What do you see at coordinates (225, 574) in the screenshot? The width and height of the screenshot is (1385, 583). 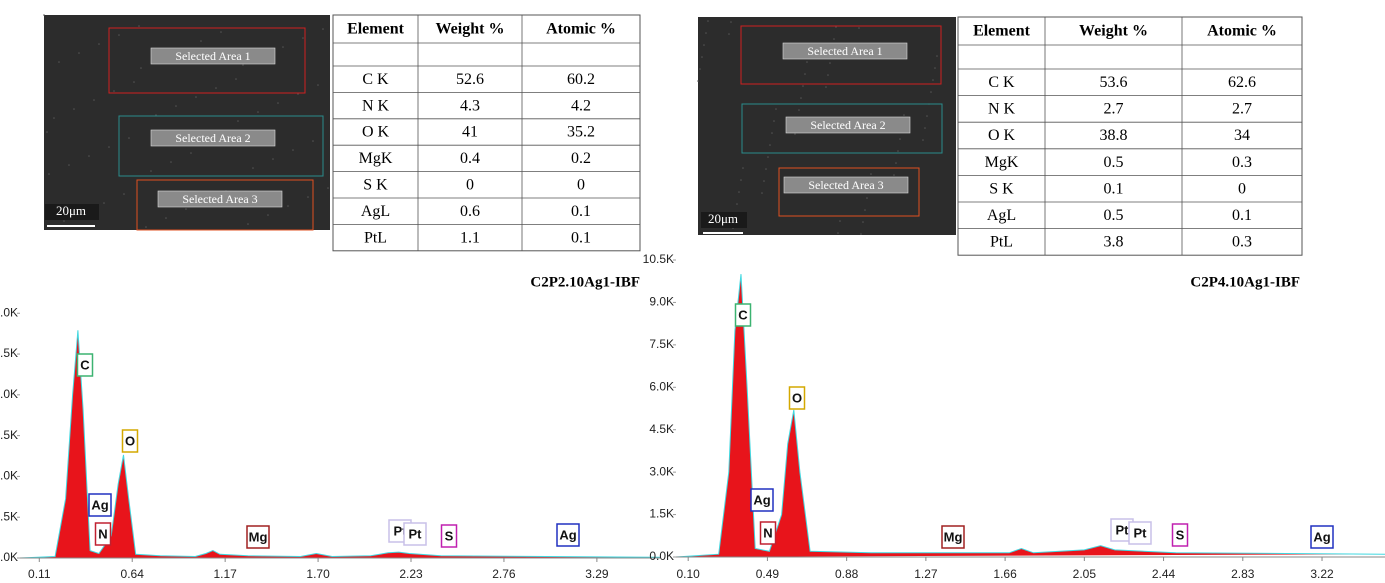 I see `x-tick-label: 1.17` at bounding box center [225, 574].